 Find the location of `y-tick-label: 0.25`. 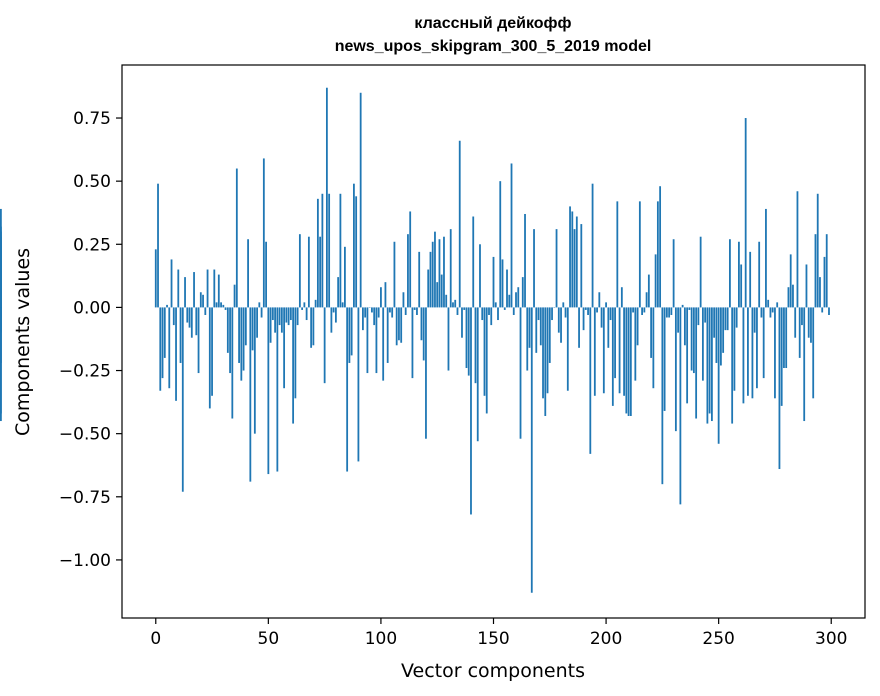

y-tick-label: 0.25 is located at coordinates (92, 245).